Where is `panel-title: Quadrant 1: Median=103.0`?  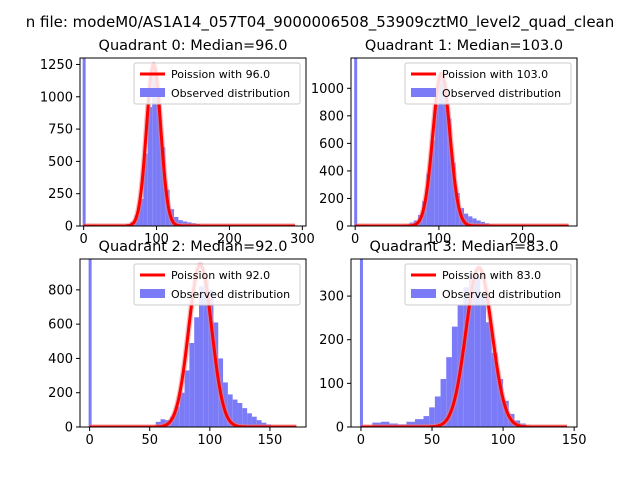
panel-title: Quadrant 1: Median=103.0 is located at coordinates (464, 46).